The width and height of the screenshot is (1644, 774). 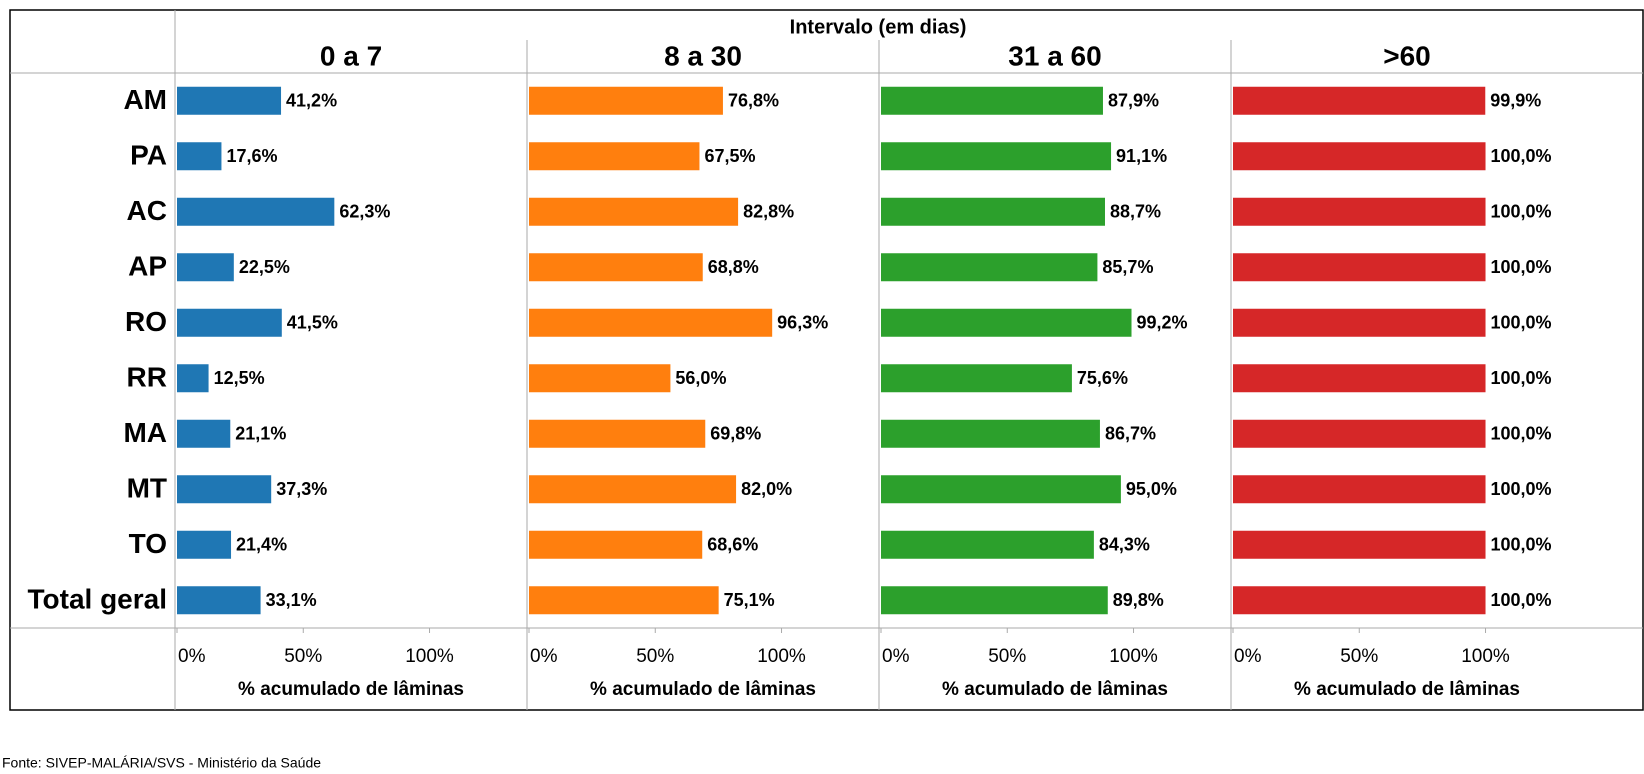 I want to click on category-label: TO, so click(x=148, y=543).